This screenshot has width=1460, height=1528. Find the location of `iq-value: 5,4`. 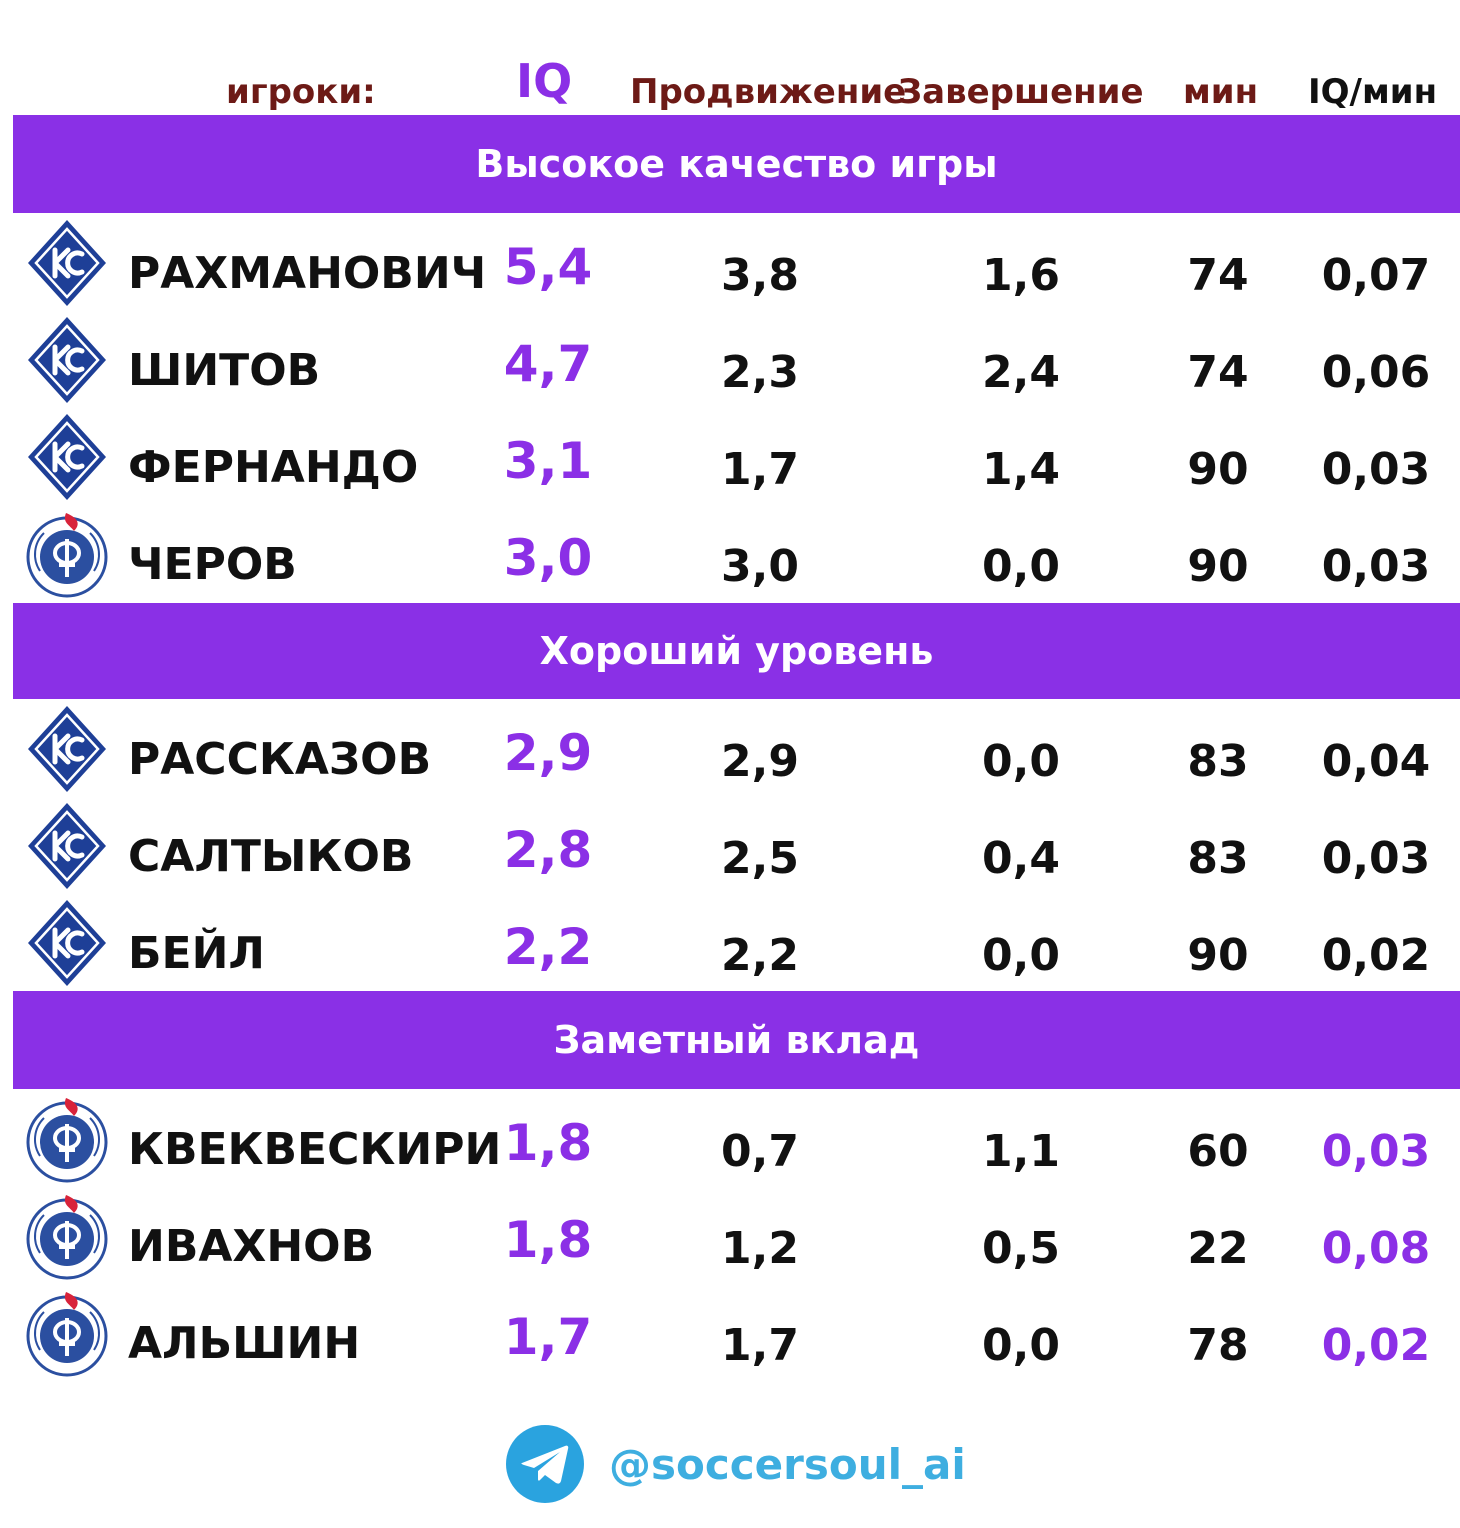

iq-value: 5,4 is located at coordinates (548, 267).